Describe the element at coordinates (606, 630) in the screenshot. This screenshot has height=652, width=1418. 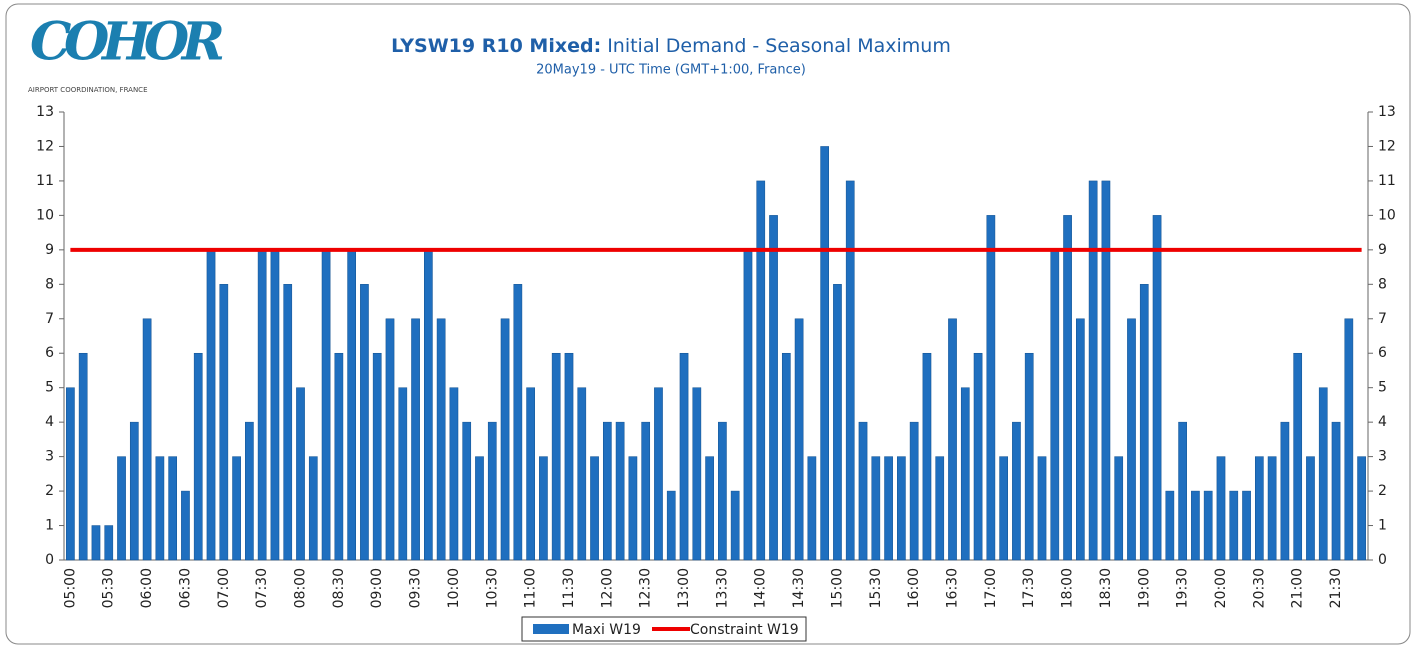
I see `legend-label: Maxi W19` at that location.